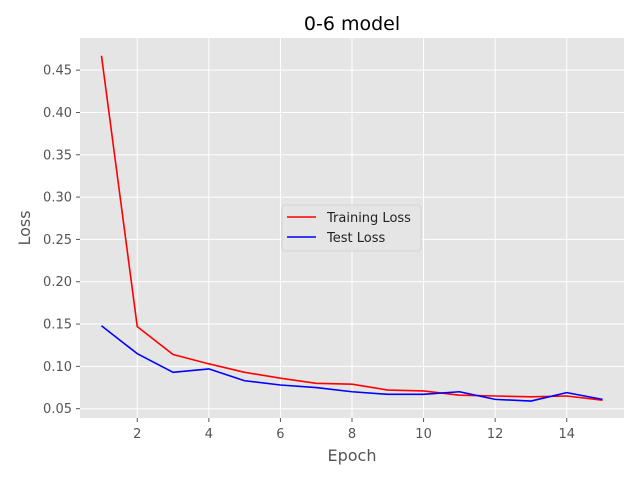 Image resolution: width=640 pixels, height=480 pixels. Describe the element at coordinates (57, 282) in the screenshot. I see `y-tick-label: 0.20` at that location.